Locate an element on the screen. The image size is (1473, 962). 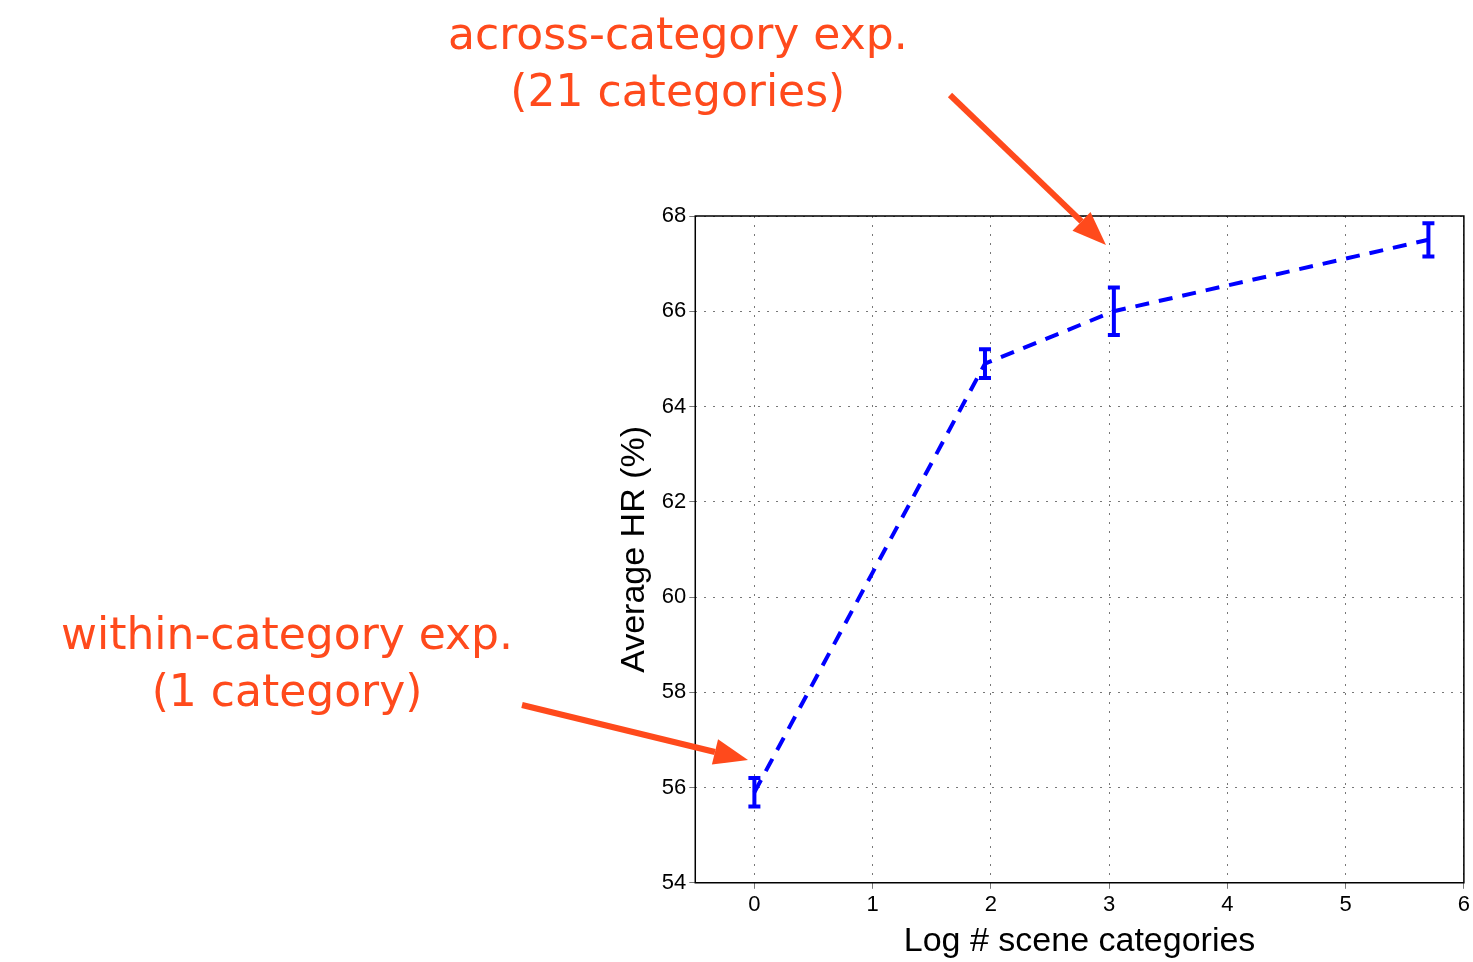
x-tick-label: 1 is located at coordinates (872, 904).